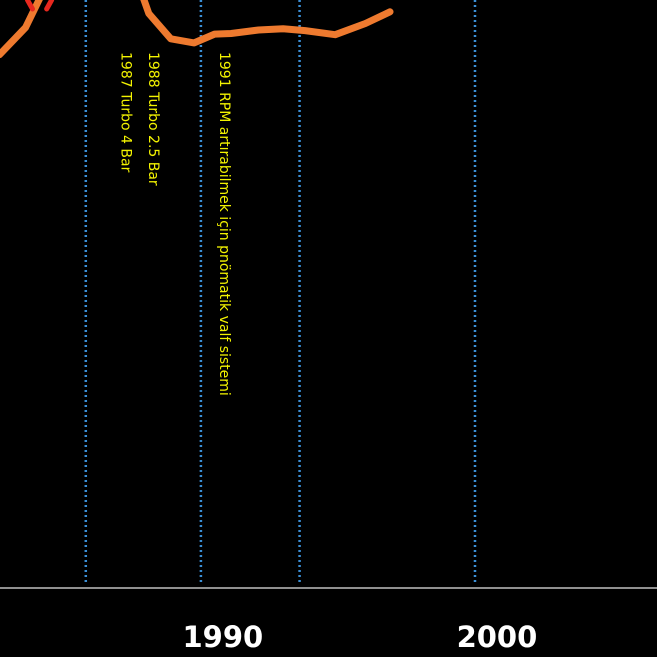 The height and width of the screenshot is (657, 657). What do you see at coordinates (153, 119) in the screenshot?
I see `annotation-a1988: 1988 Turbo 2.5 Bar` at bounding box center [153, 119].